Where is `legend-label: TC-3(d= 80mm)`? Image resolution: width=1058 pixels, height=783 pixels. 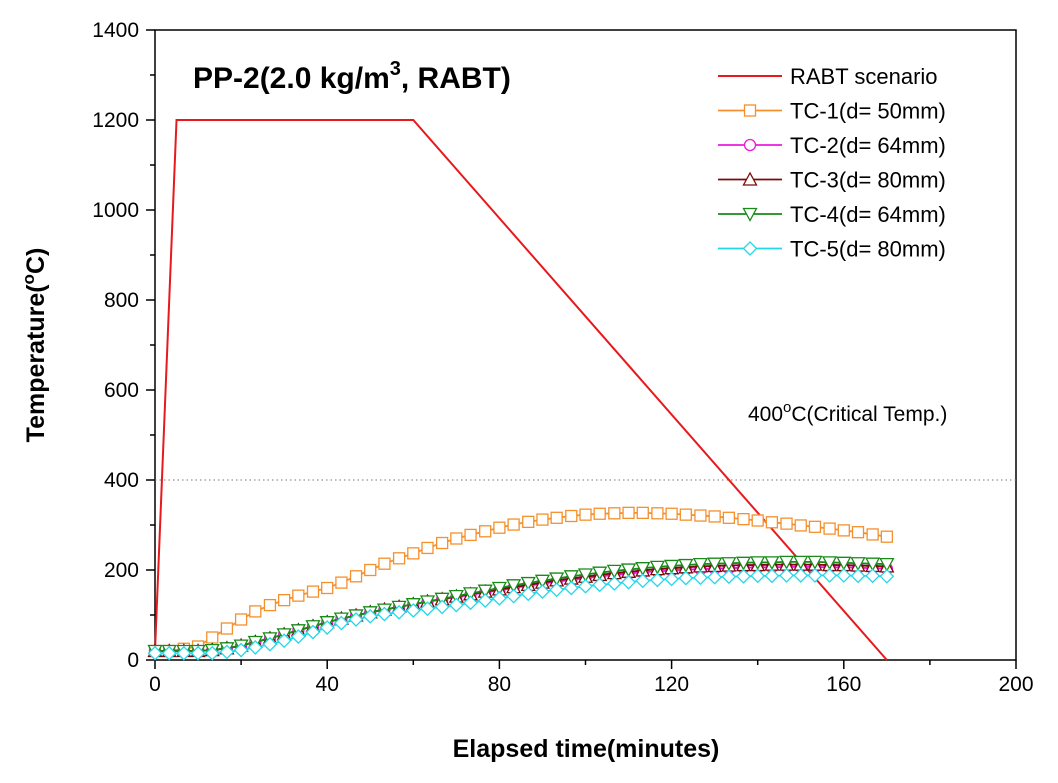
legend-label: TC-3(d= 80mm) is located at coordinates (868, 180).